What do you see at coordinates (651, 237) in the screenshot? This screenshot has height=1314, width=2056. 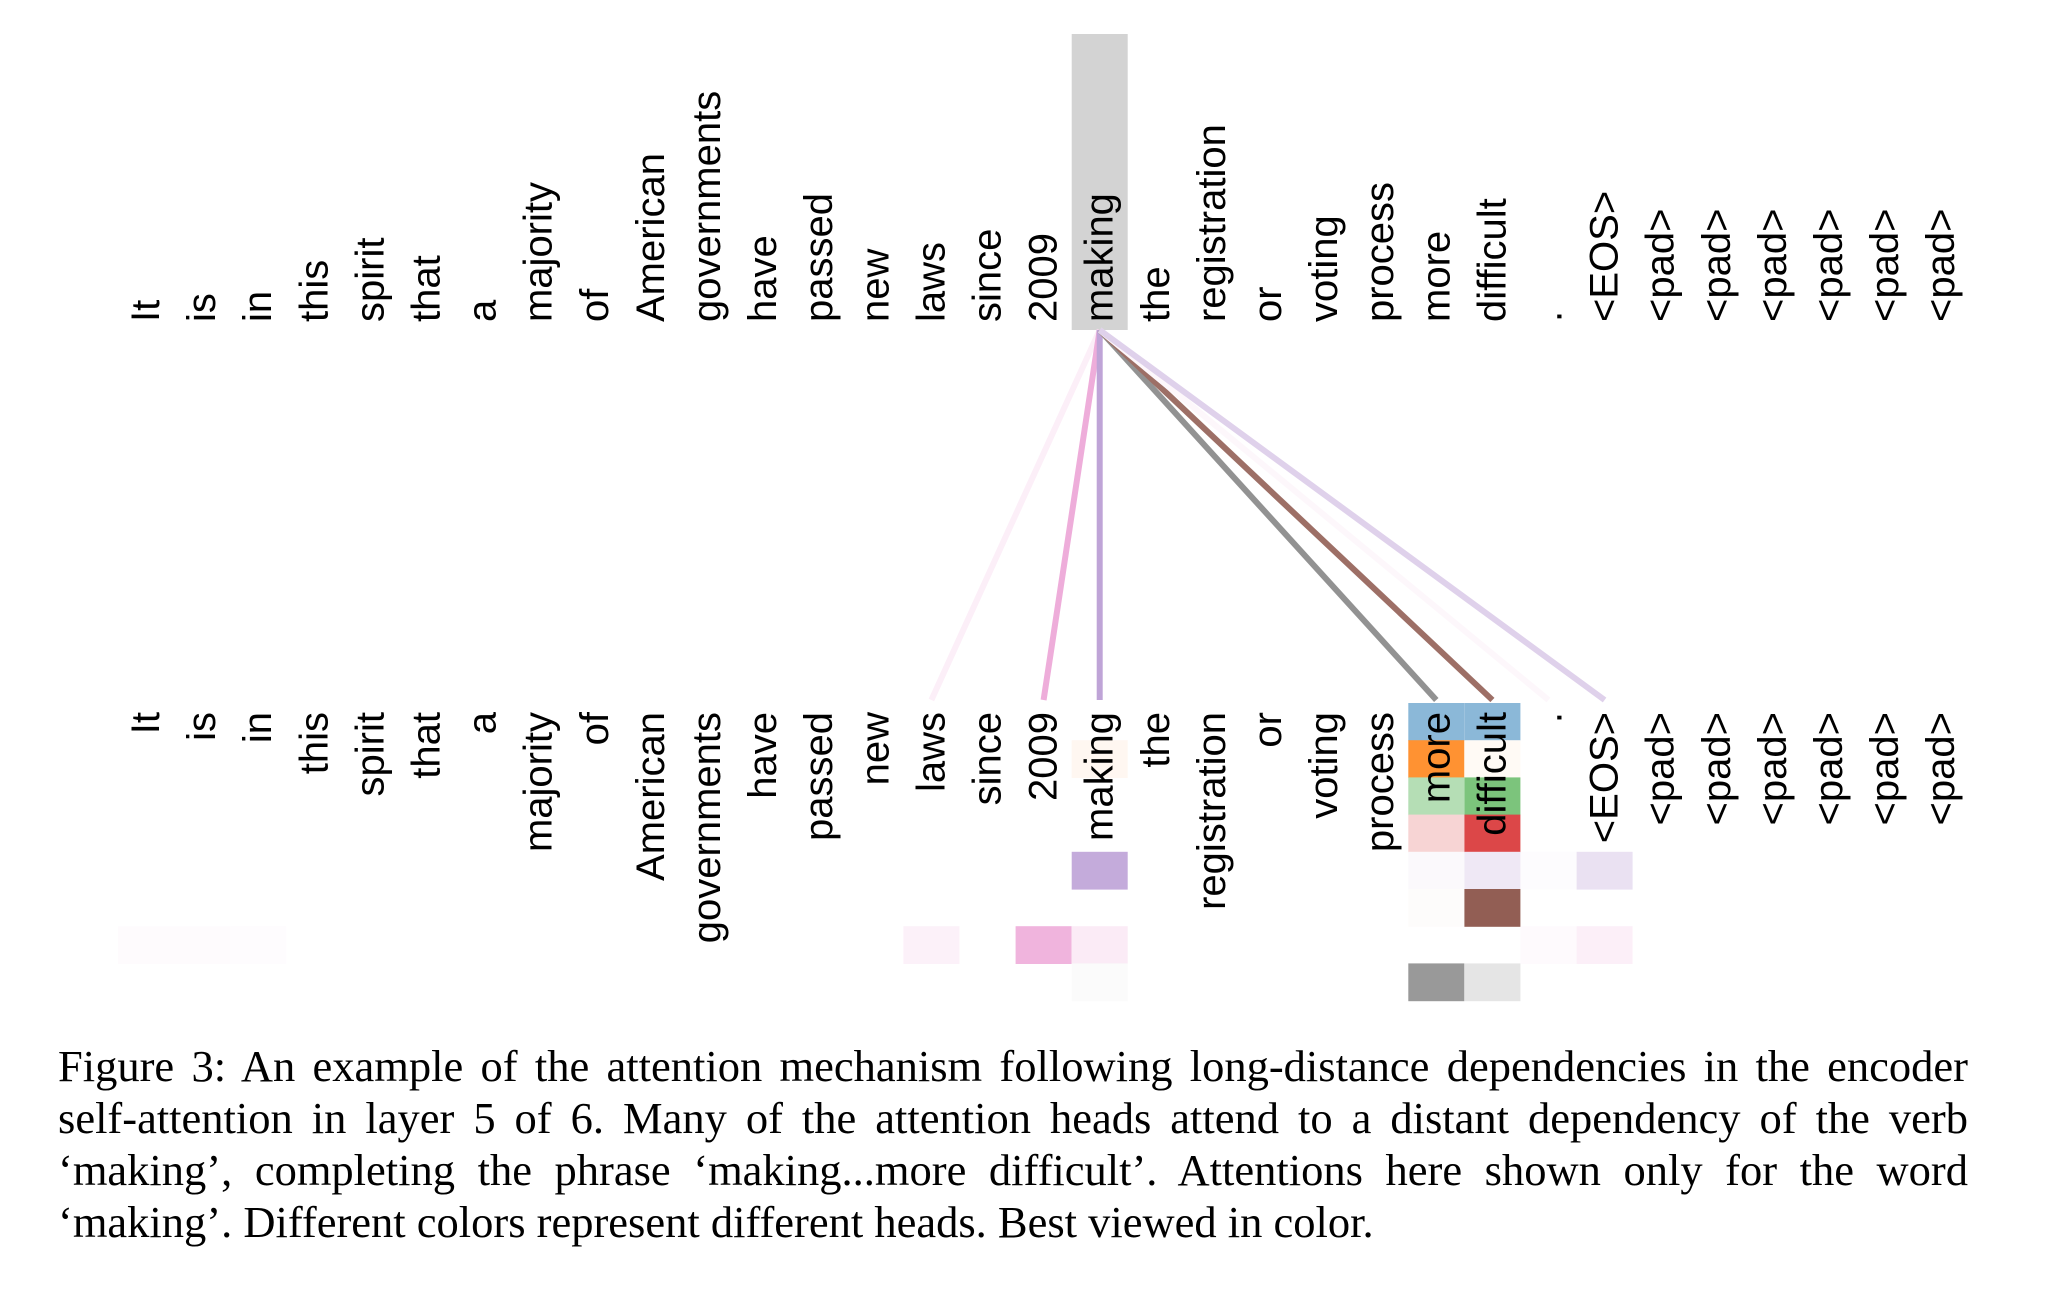 I see `source-token-label: American` at bounding box center [651, 237].